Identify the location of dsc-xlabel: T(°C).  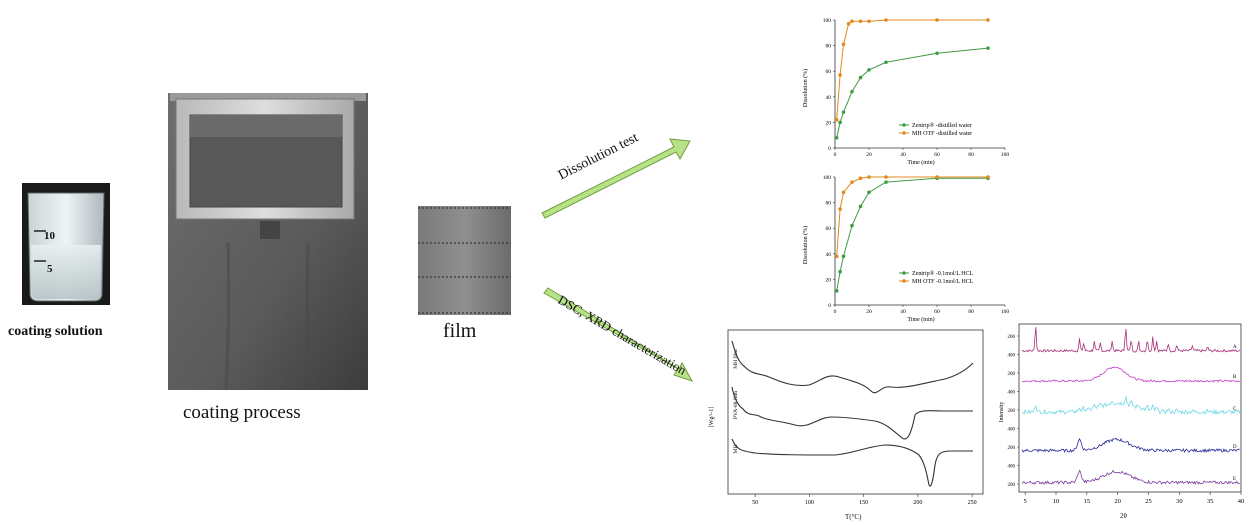
(853, 517).